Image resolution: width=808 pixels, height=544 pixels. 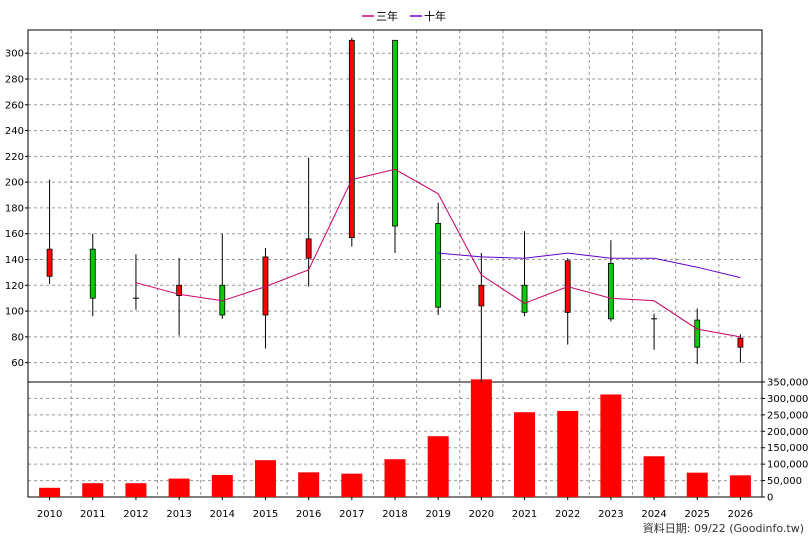 What do you see at coordinates (351, 514) in the screenshot?
I see `x-tick-label: 2017` at bounding box center [351, 514].